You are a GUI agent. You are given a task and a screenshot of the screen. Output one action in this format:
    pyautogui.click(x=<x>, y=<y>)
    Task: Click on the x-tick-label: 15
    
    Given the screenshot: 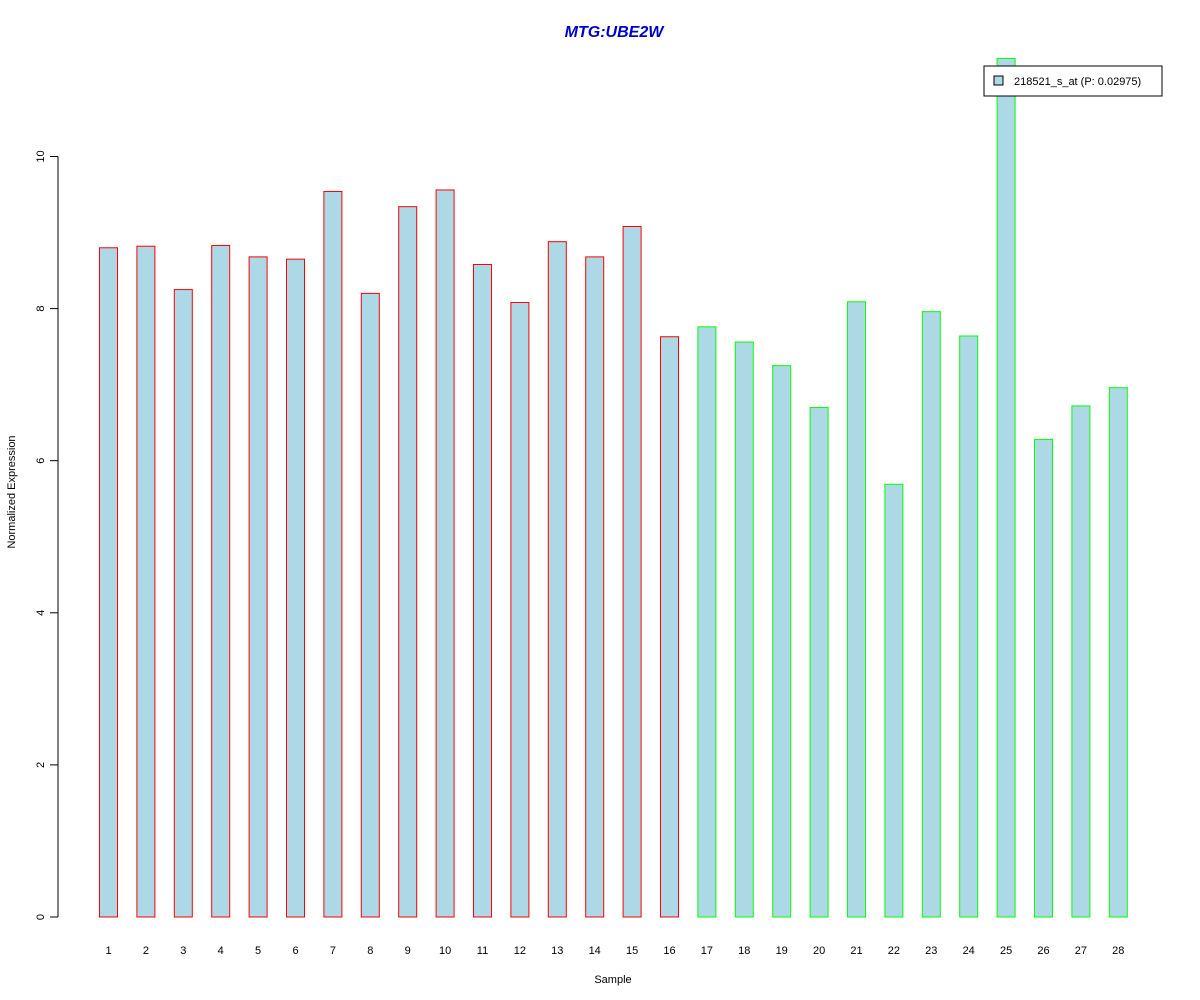 What is the action you would take?
    pyautogui.click(x=632, y=951)
    